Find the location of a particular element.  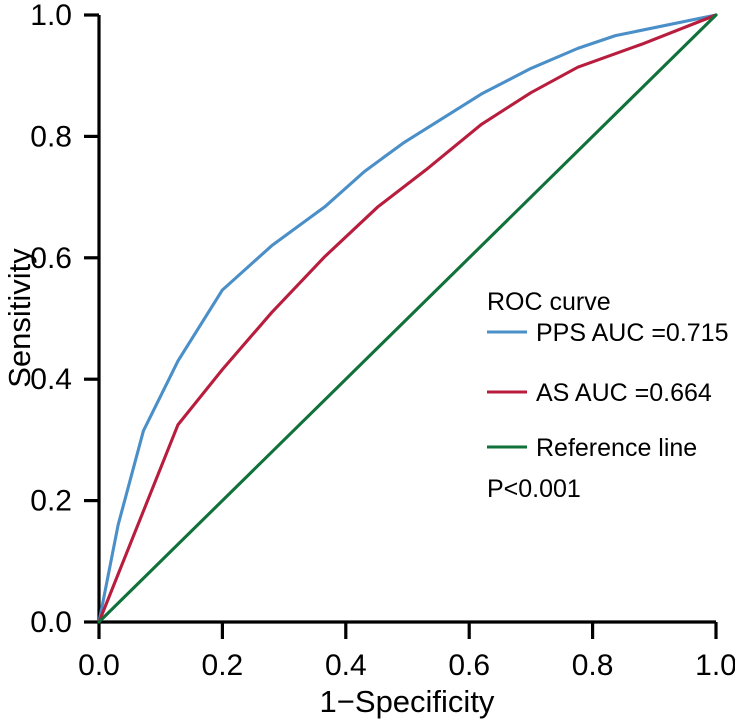

x-tick-label-2: 0.4 is located at coordinates (346, 665).